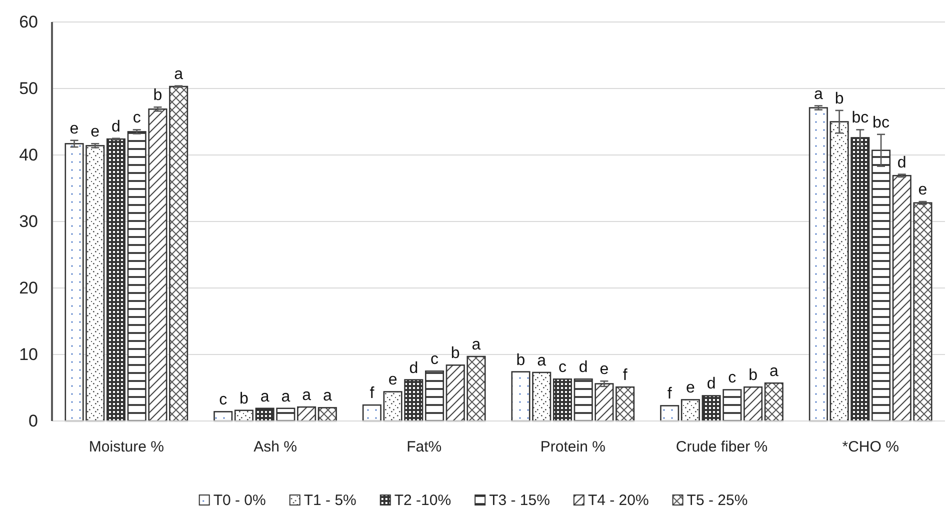 The image size is (947, 514). What do you see at coordinates (519, 500) in the screenshot?
I see `legend-label: T3 - 15%` at bounding box center [519, 500].